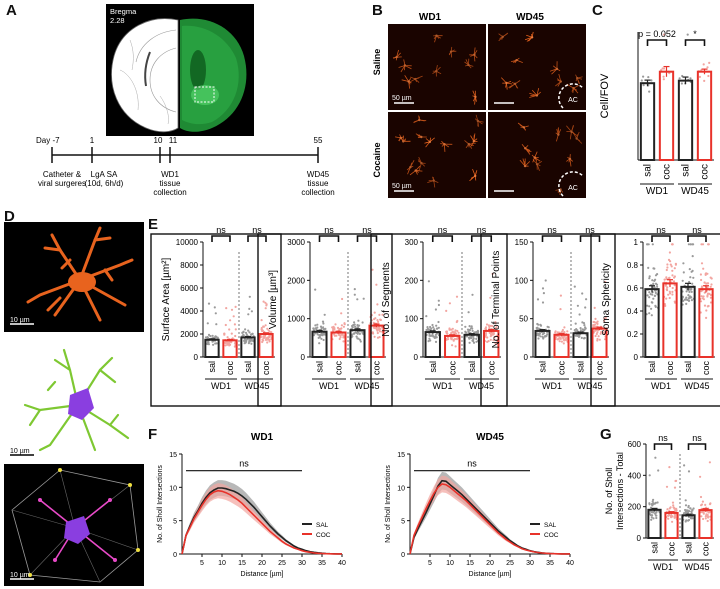 This screenshot has height=589, width=720. What do you see at coordinates (261, 522) in the screenshot?
I see `series-line-coc` at bounding box center [261, 522].